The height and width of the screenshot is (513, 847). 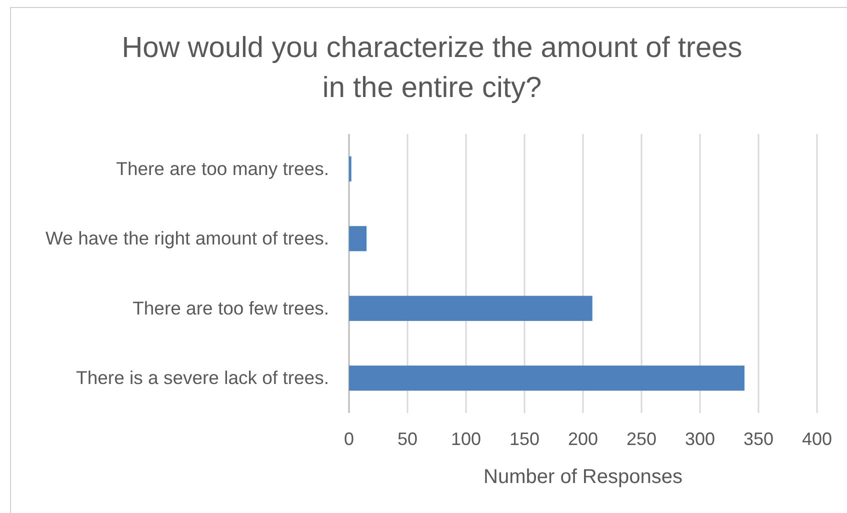 I want to click on x-tick-label: 100, so click(x=466, y=438).